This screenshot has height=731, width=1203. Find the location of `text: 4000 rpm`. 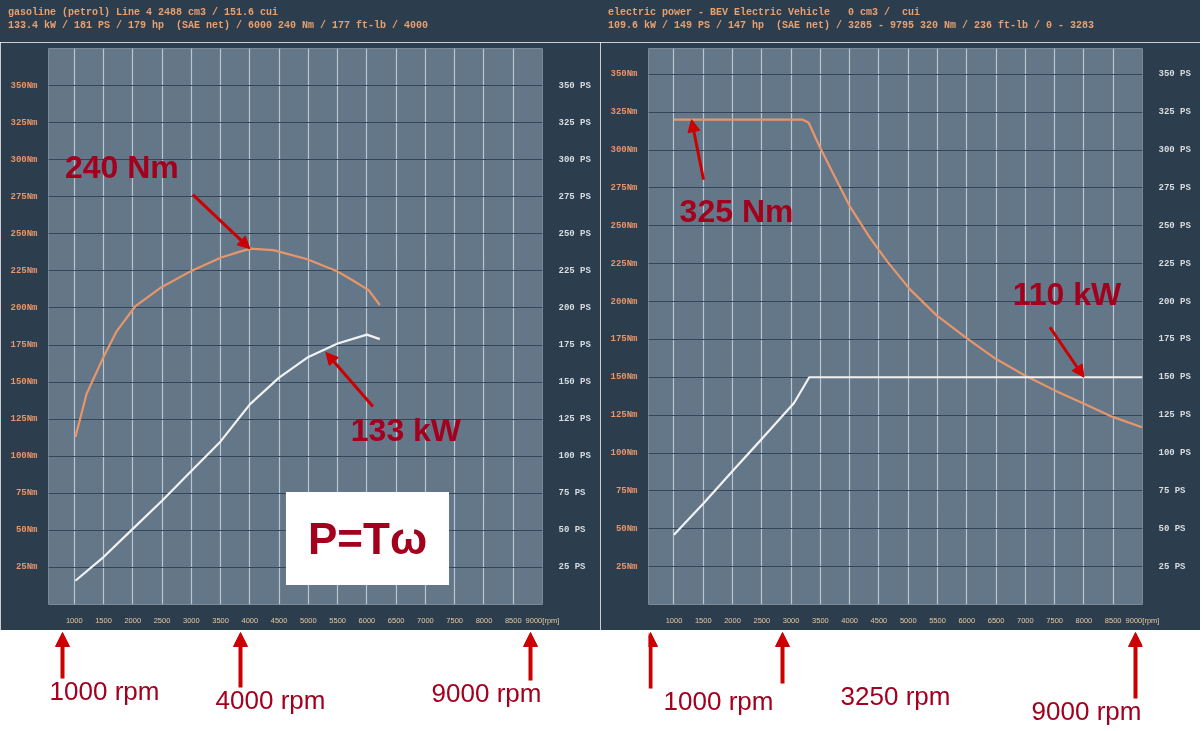

text: 4000 rpm is located at coordinates (270, 699).